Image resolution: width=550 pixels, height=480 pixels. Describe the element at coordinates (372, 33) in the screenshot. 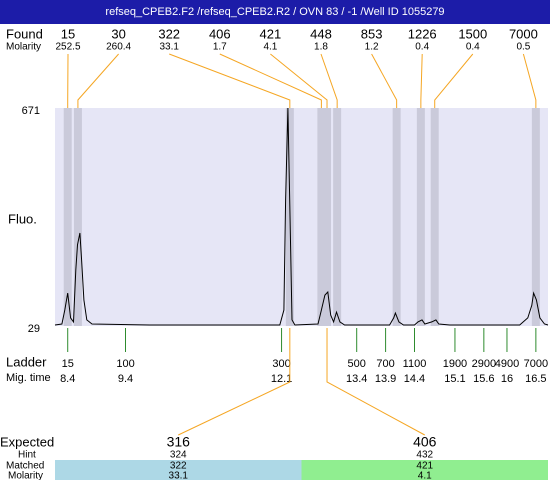

I see `found-size: 853` at that location.